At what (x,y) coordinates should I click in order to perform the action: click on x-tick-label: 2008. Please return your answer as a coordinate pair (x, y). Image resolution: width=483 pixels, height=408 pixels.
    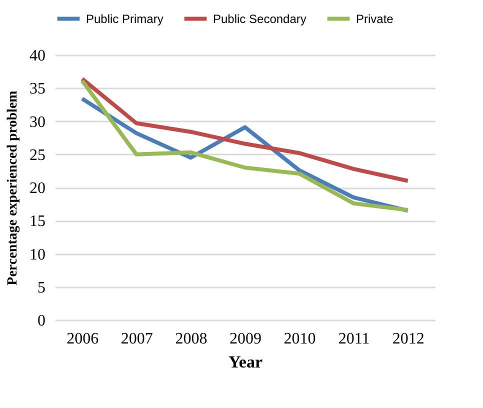
    Looking at the image, I should click on (191, 339).